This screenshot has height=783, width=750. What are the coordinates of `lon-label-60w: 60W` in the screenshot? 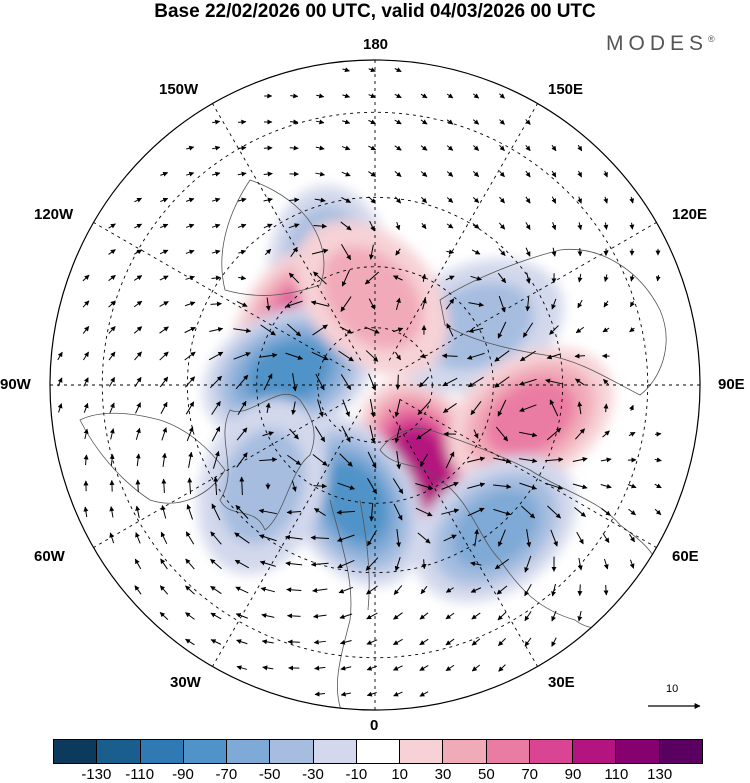 It's located at (49, 556).